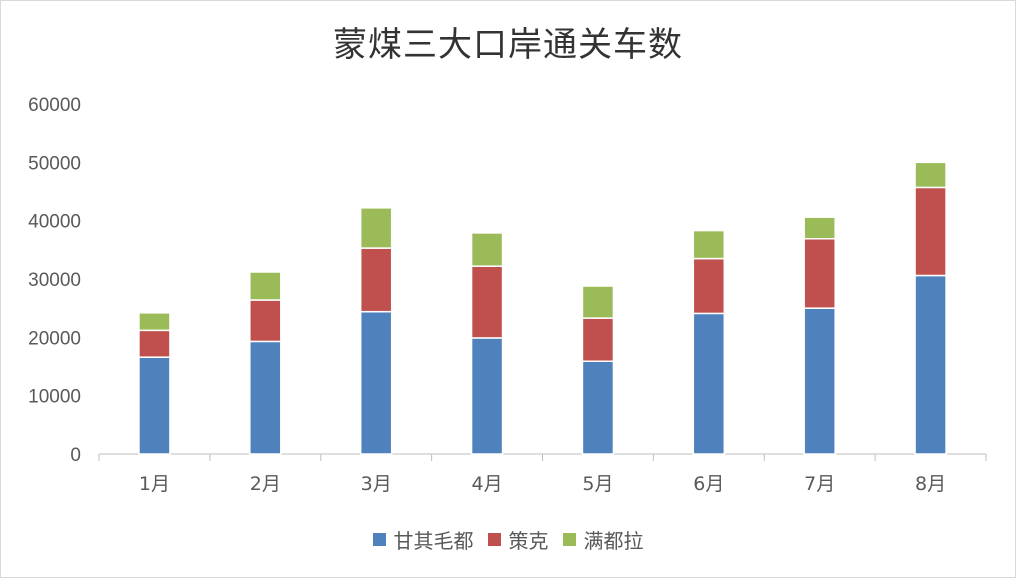 The width and height of the screenshot is (1016, 578). I want to click on chart-title: 蒙煤三大口岸通关车数, so click(508, 45).